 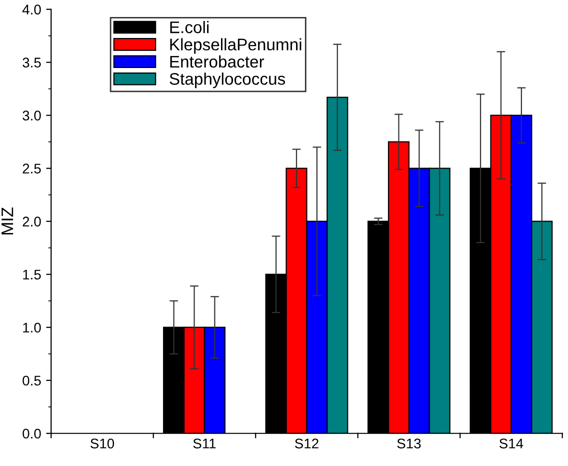 I want to click on x-tick-label: S12, so click(x=306, y=443).